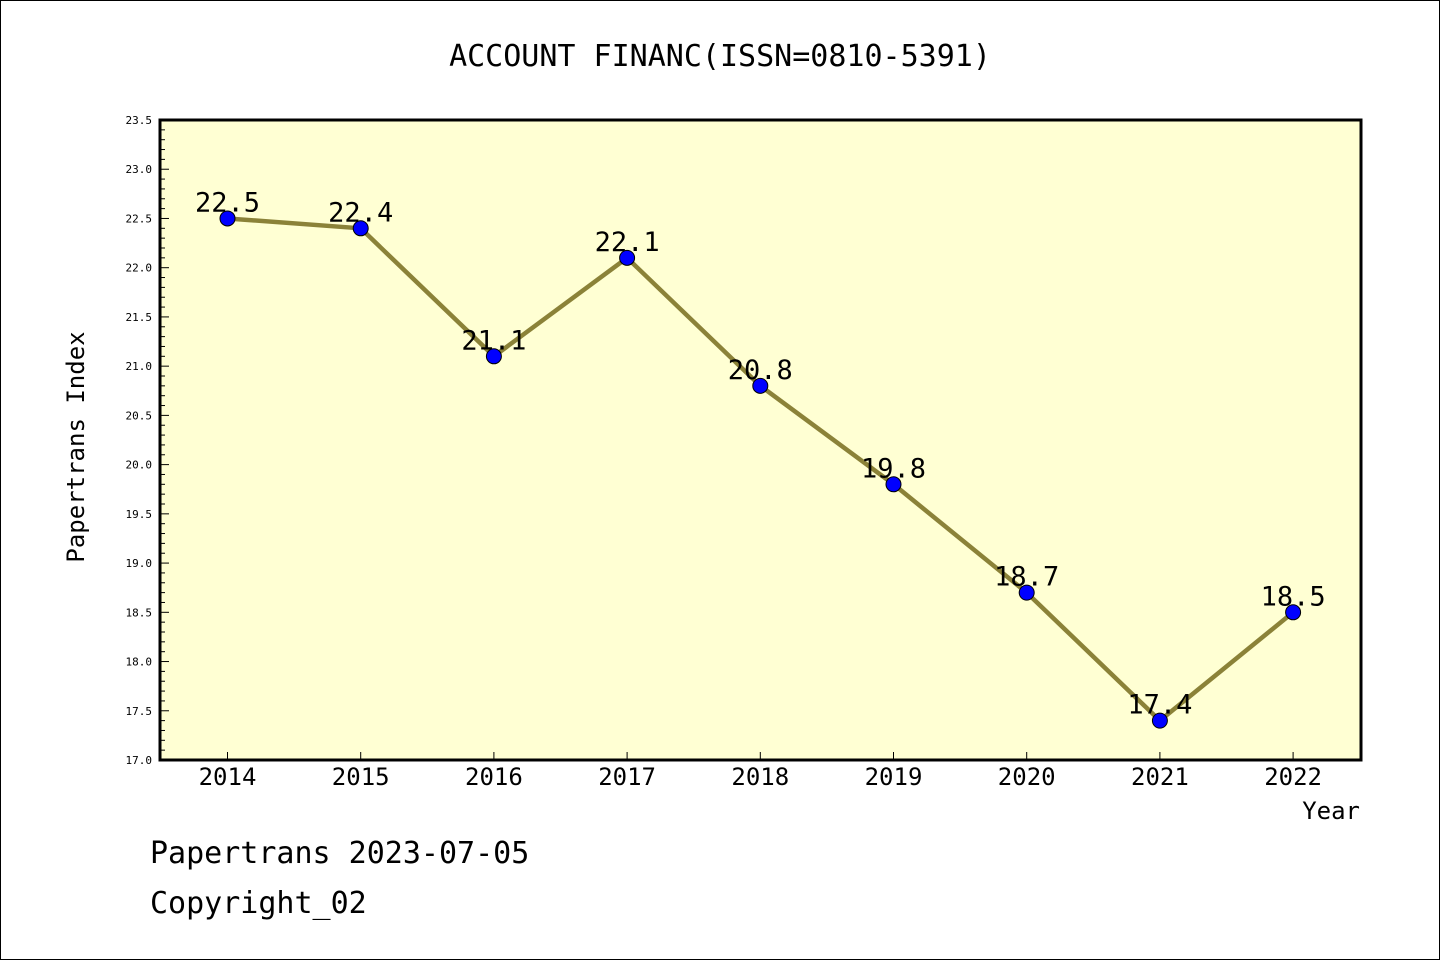 The image size is (1440, 960). Describe the element at coordinates (228, 777) in the screenshot. I see `x-tick-label: 2014` at that location.